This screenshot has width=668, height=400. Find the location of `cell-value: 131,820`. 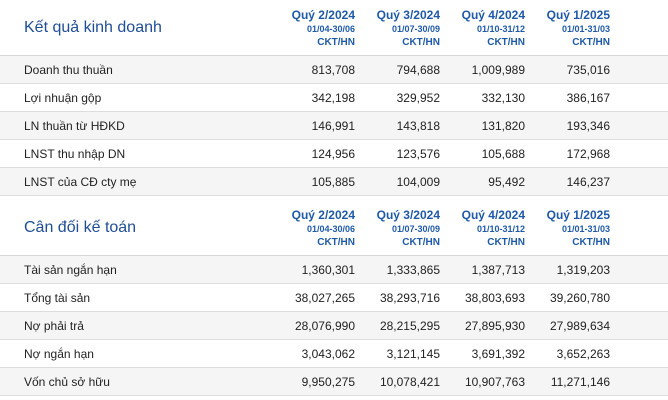

cell-value: 131,820 is located at coordinates (503, 125).